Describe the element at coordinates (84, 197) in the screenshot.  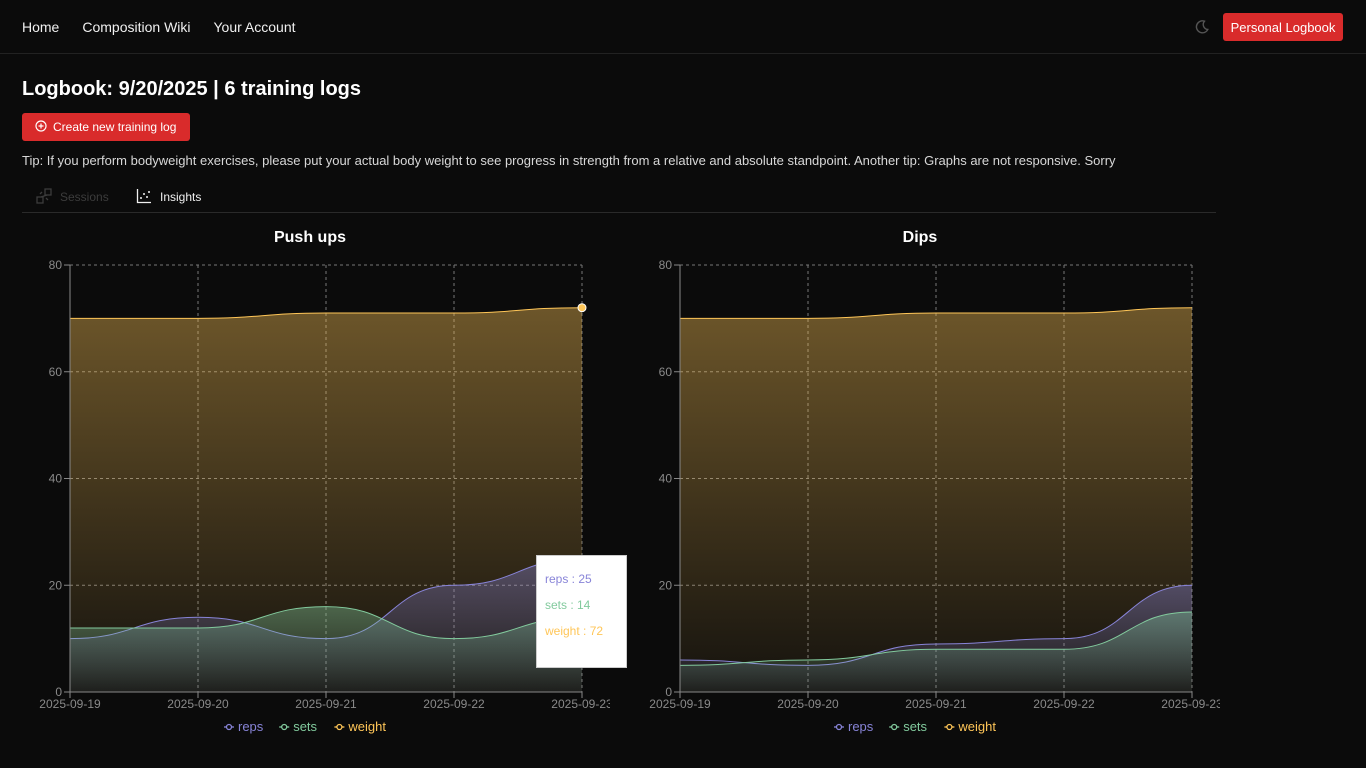
I see `tab-sessions-label: Sessions` at that location.